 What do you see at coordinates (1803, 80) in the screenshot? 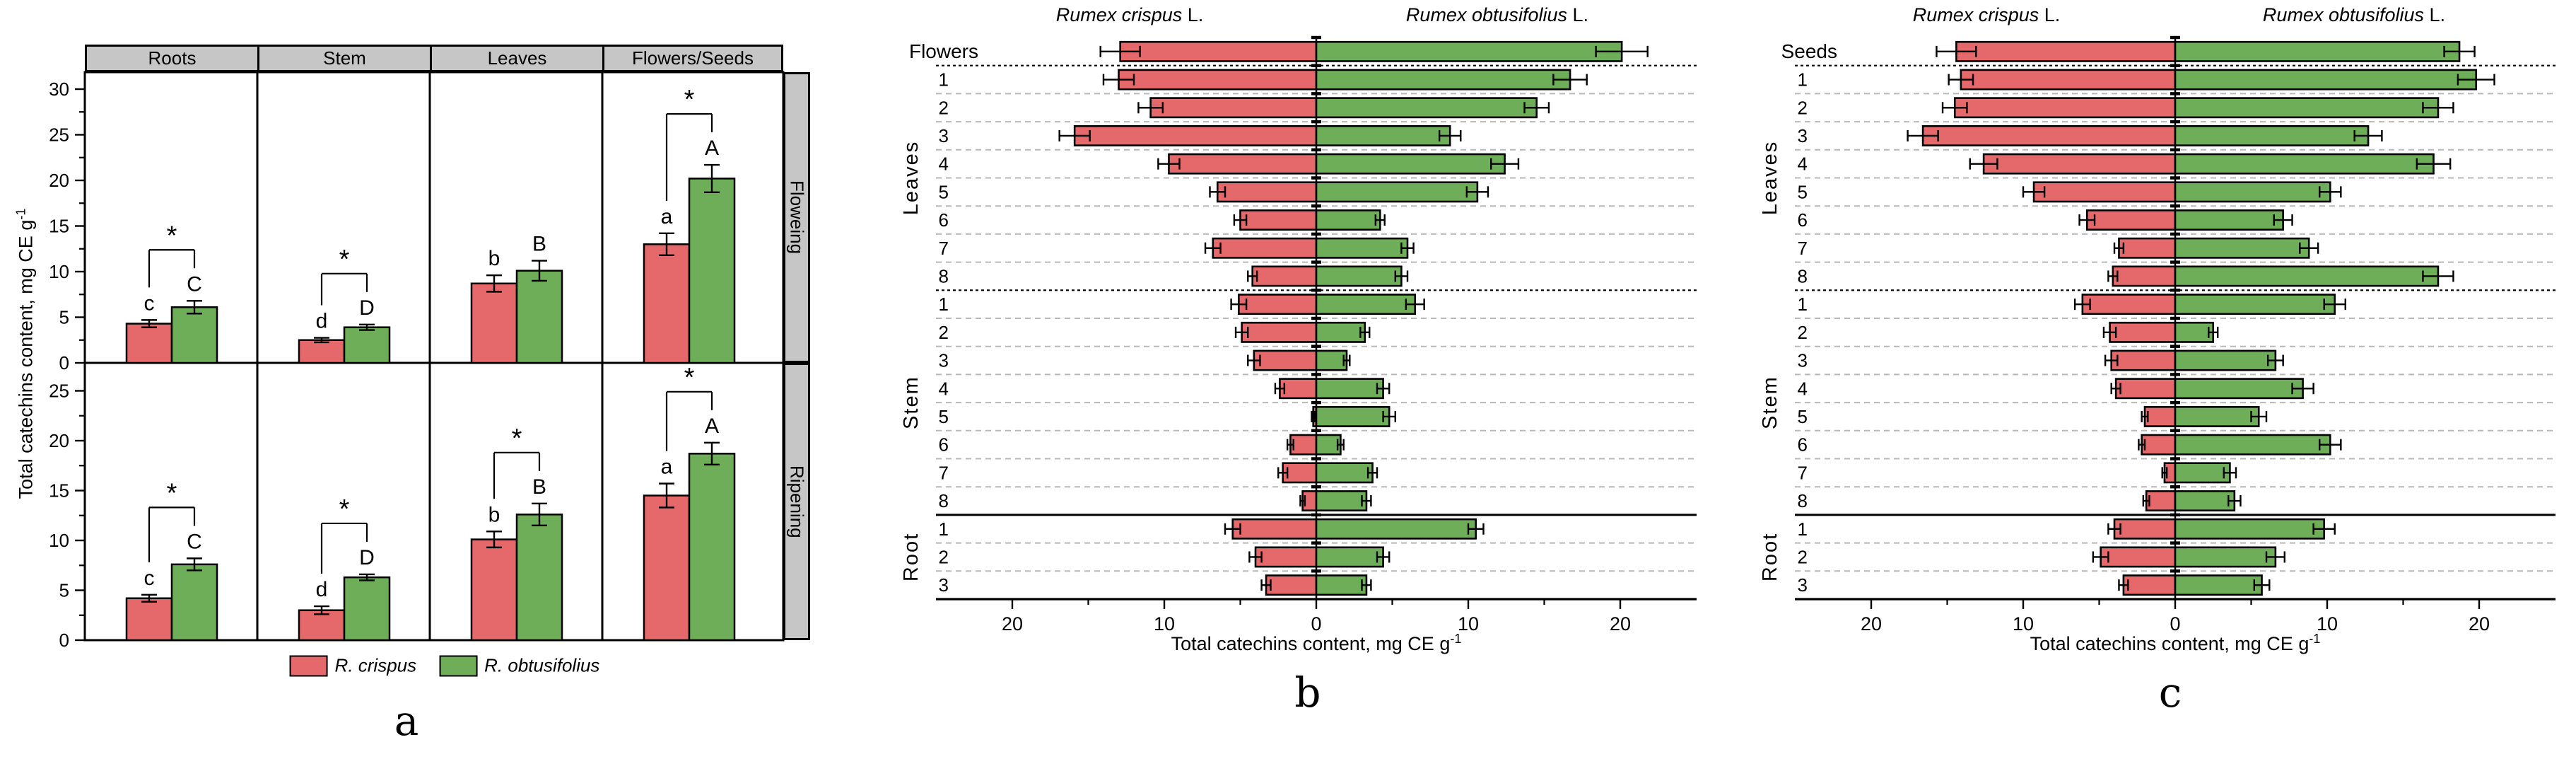
I see `row-label-leaves-1: 1` at bounding box center [1803, 80].